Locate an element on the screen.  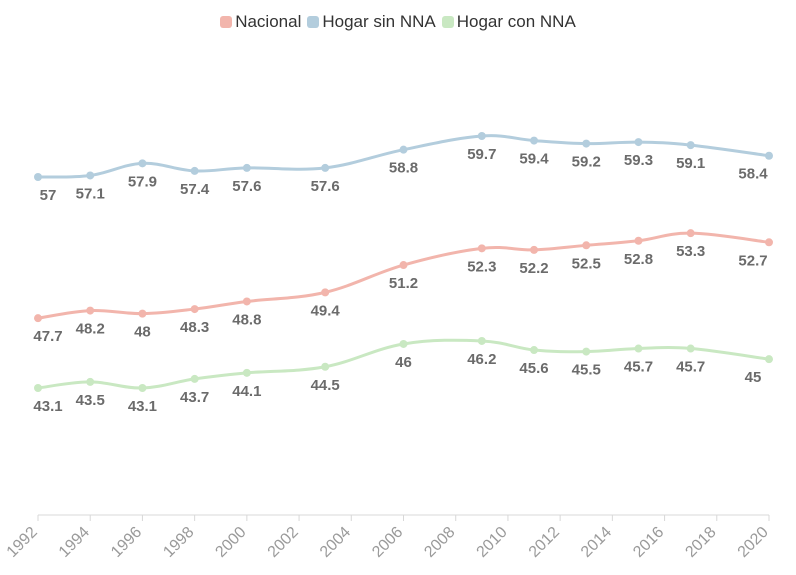
data-label-hogar-con-nna: 43.7 is located at coordinates (194, 397).